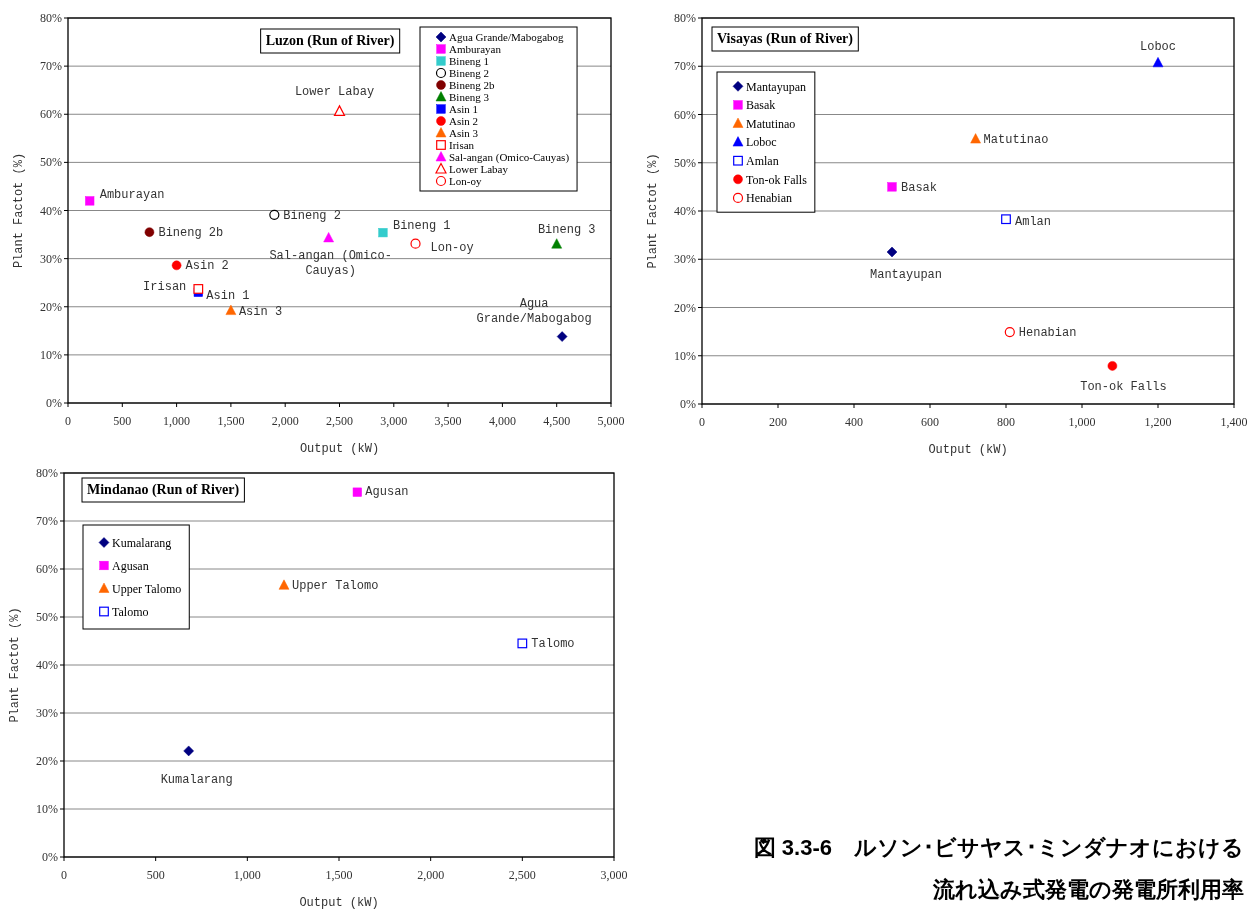 The image size is (1256, 911). Describe the element at coordinates (778, 422) in the screenshot. I see `x-tick-label: 200` at that location.